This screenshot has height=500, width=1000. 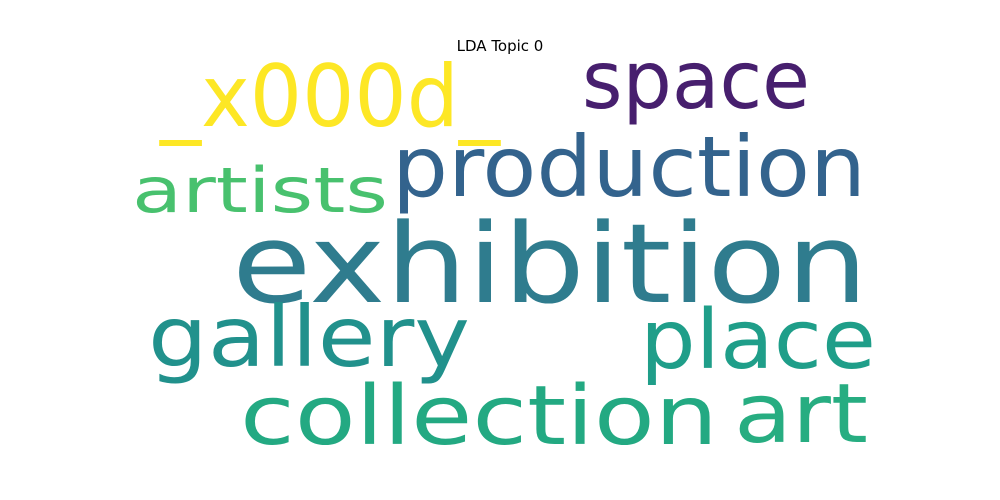 What do you see at coordinates (758, 340) in the screenshot?
I see `word-place: place` at bounding box center [758, 340].